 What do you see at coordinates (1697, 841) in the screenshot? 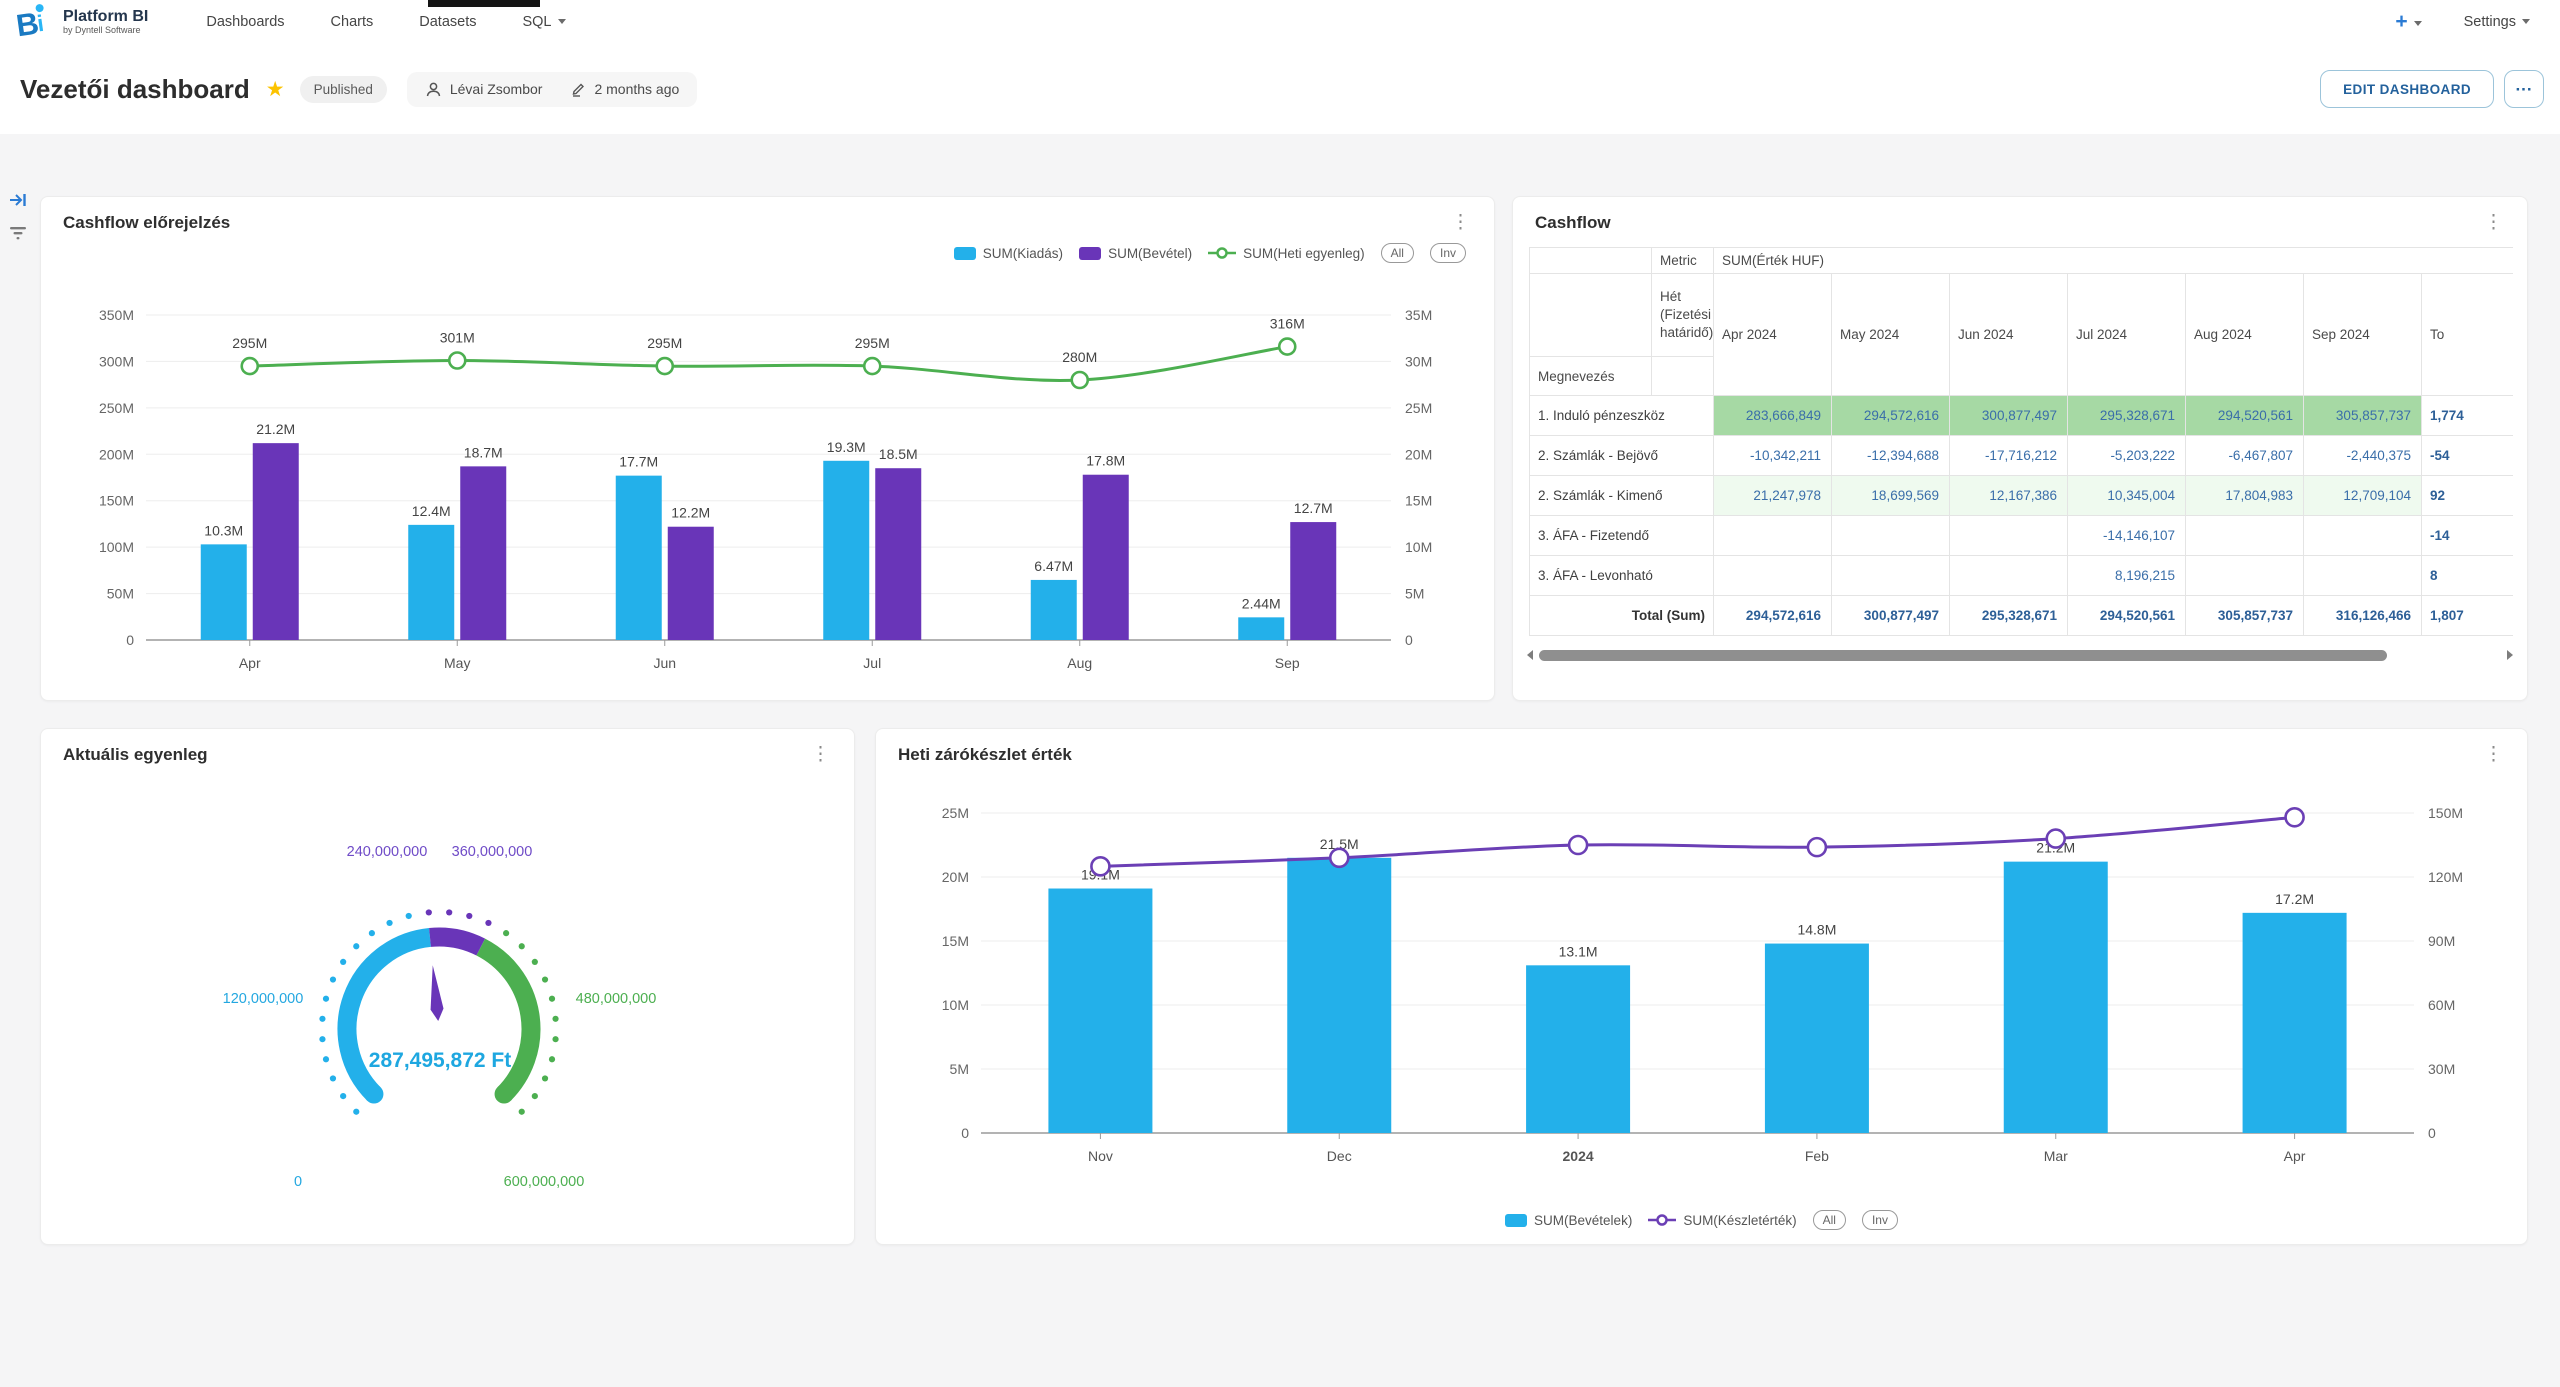
I see `line-path` at bounding box center [1697, 841].